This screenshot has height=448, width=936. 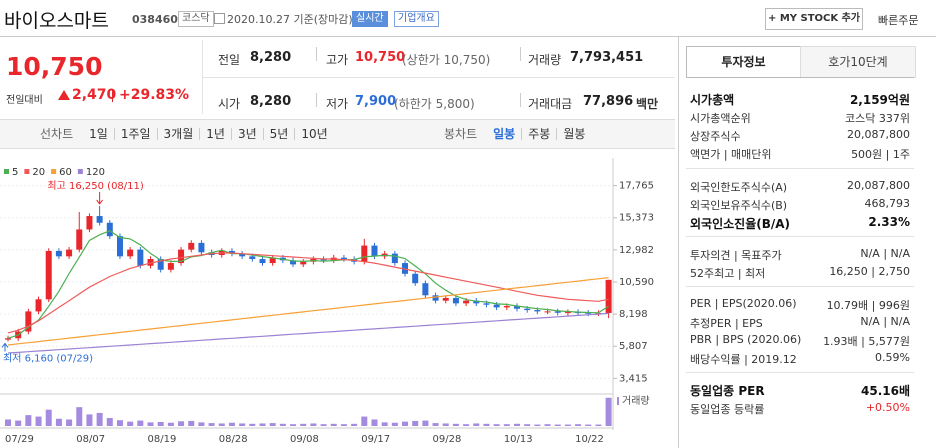 I want to click on info-value: 20,087,800, so click(x=878, y=185).